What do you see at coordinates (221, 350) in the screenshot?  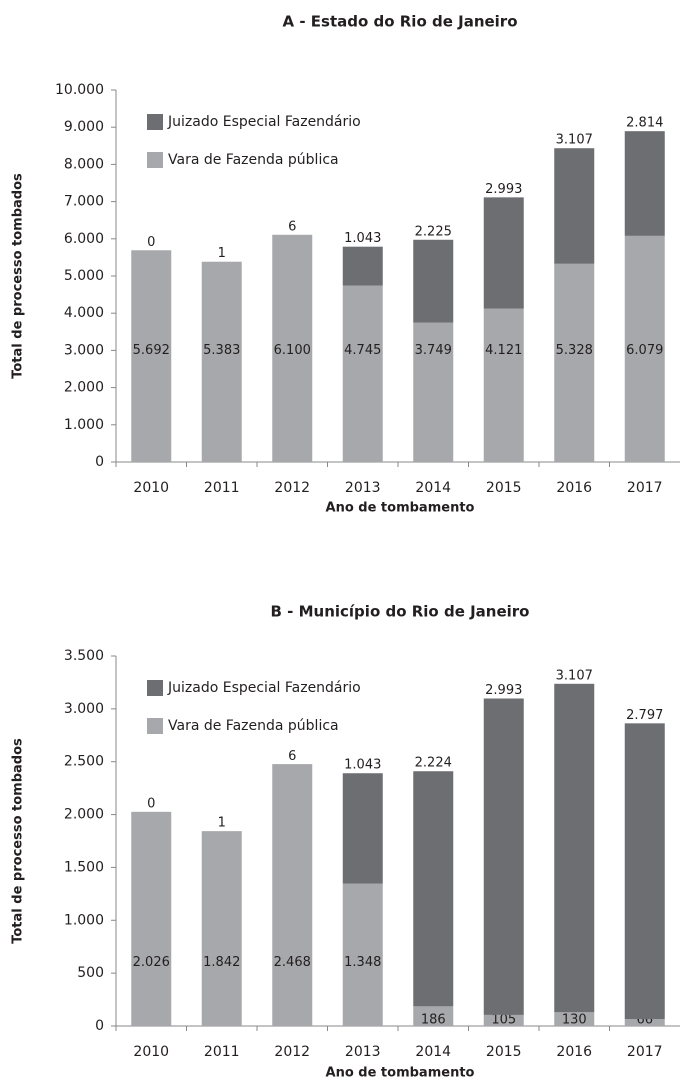 I see `data-label: 5.383` at bounding box center [221, 350].